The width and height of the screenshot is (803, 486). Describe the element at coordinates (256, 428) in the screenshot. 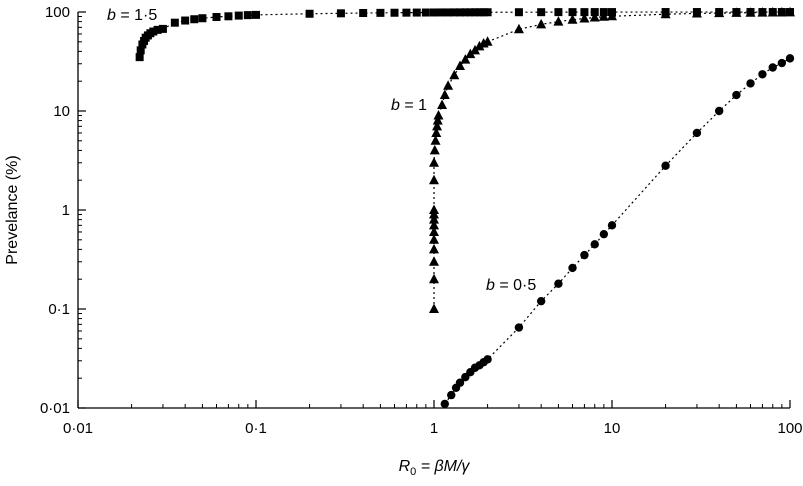

I see `x-tick-label: 0·1` at that location.